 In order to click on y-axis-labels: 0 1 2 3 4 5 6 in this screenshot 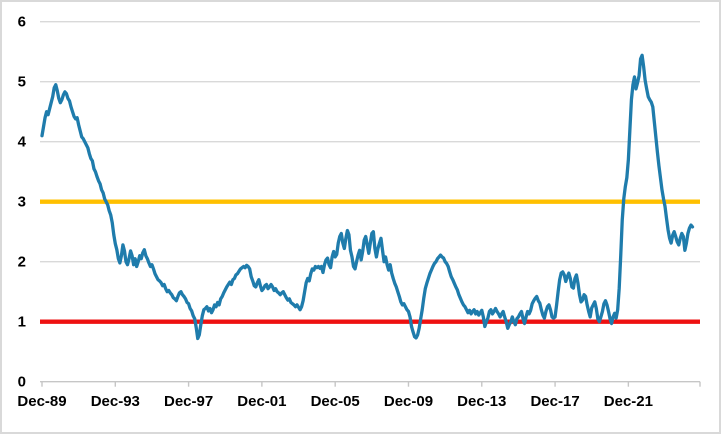, I will do `click(22, 202)`.